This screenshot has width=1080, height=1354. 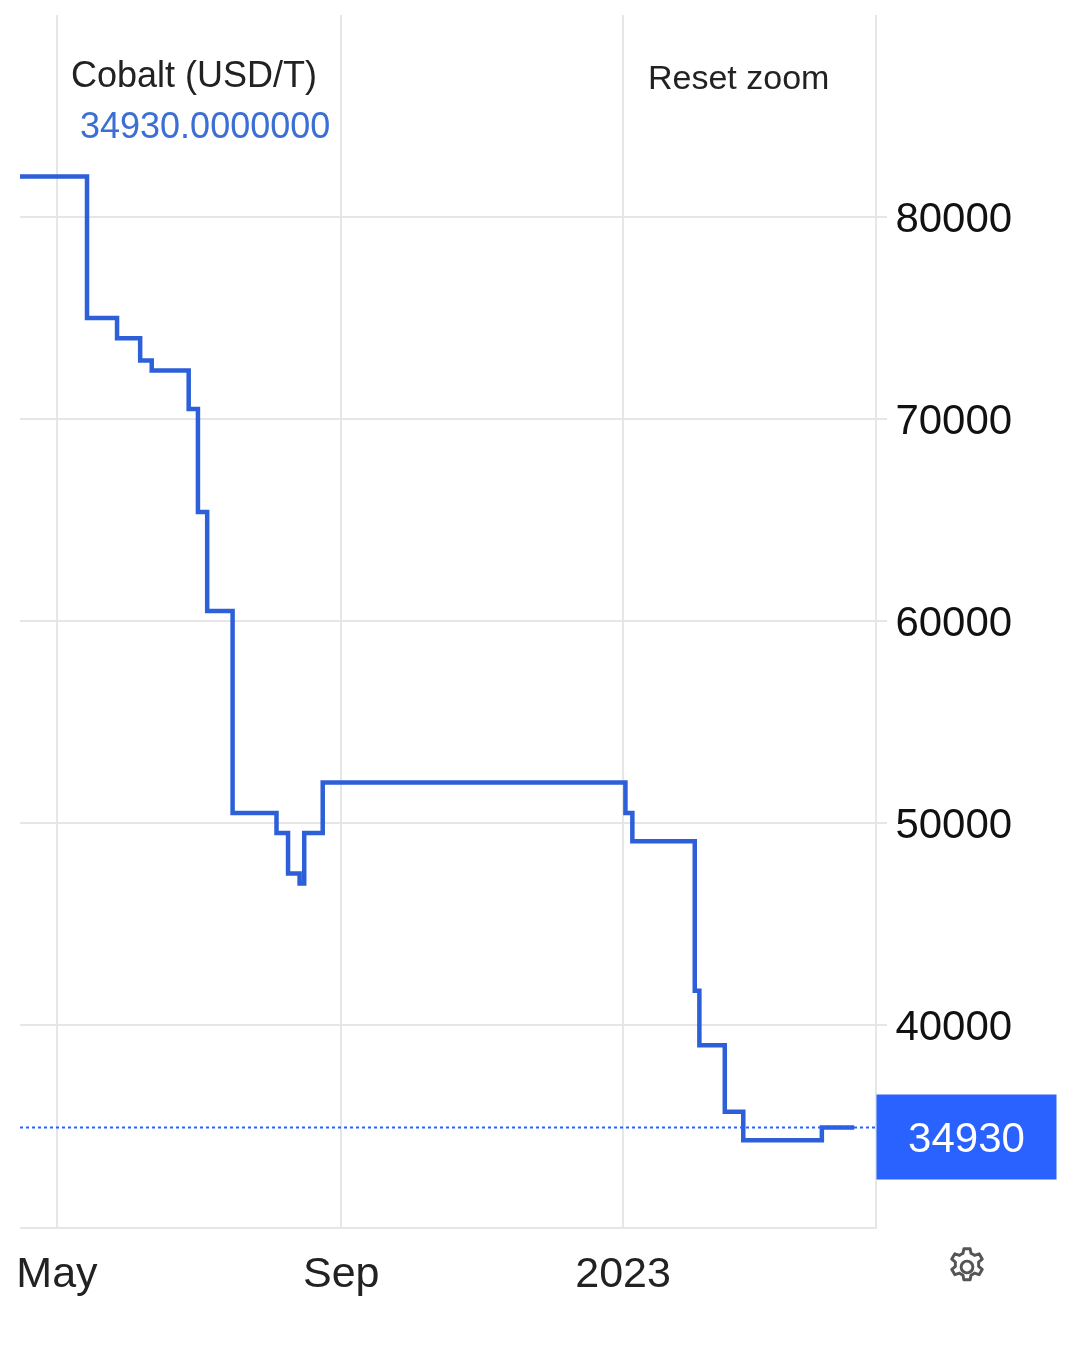 What do you see at coordinates (194, 74) in the screenshot?
I see `text: Cobalt (USD/T)` at bounding box center [194, 74].